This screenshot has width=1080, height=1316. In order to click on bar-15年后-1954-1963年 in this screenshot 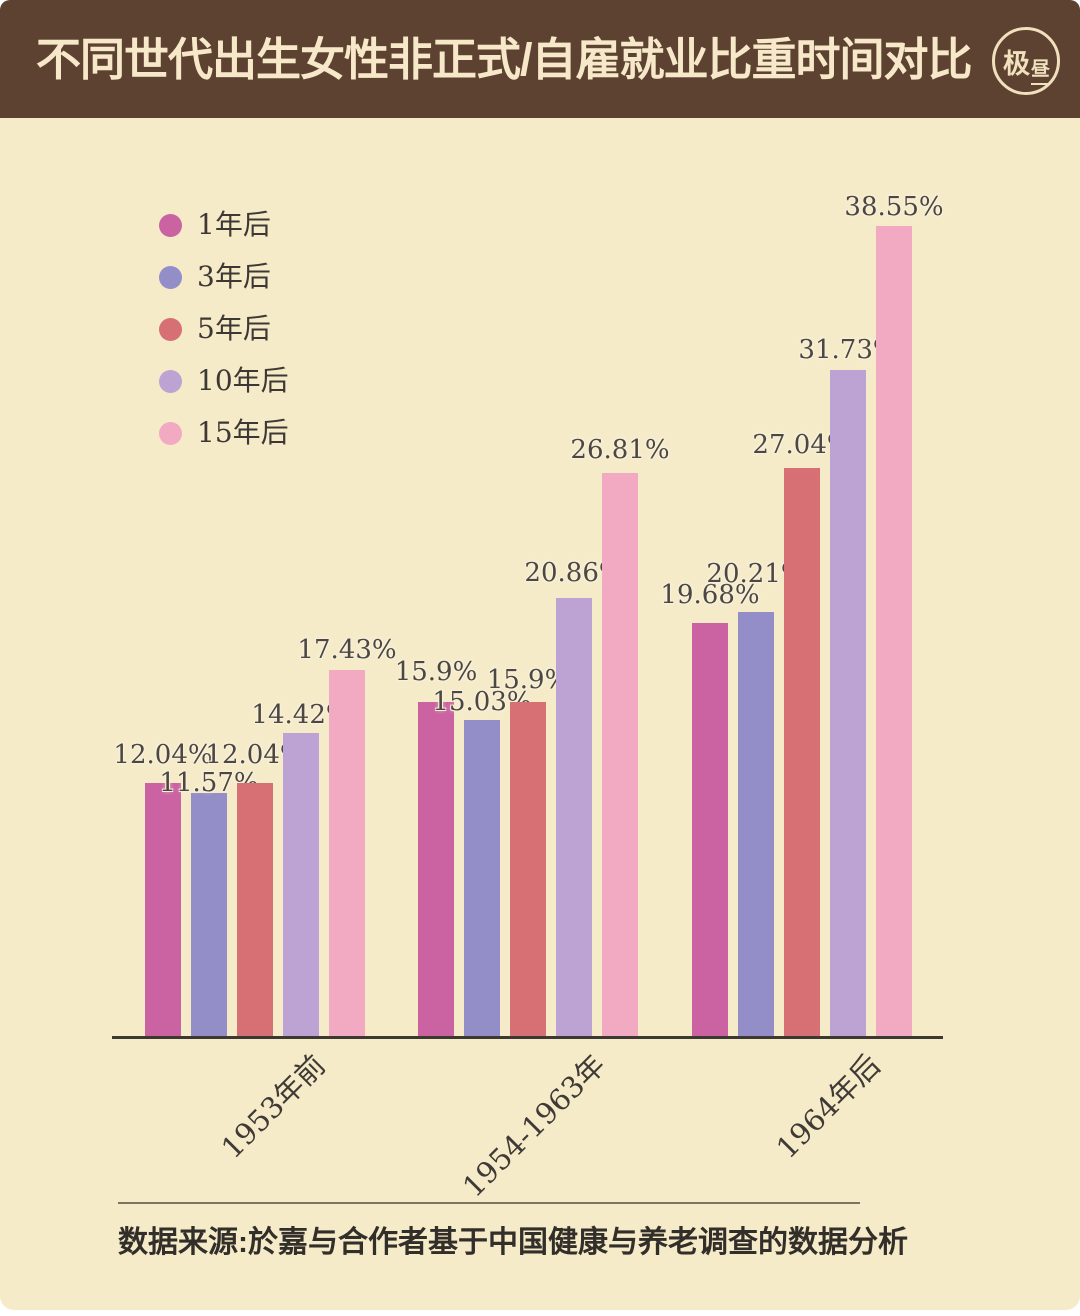, I will do `click(620, 754)`.